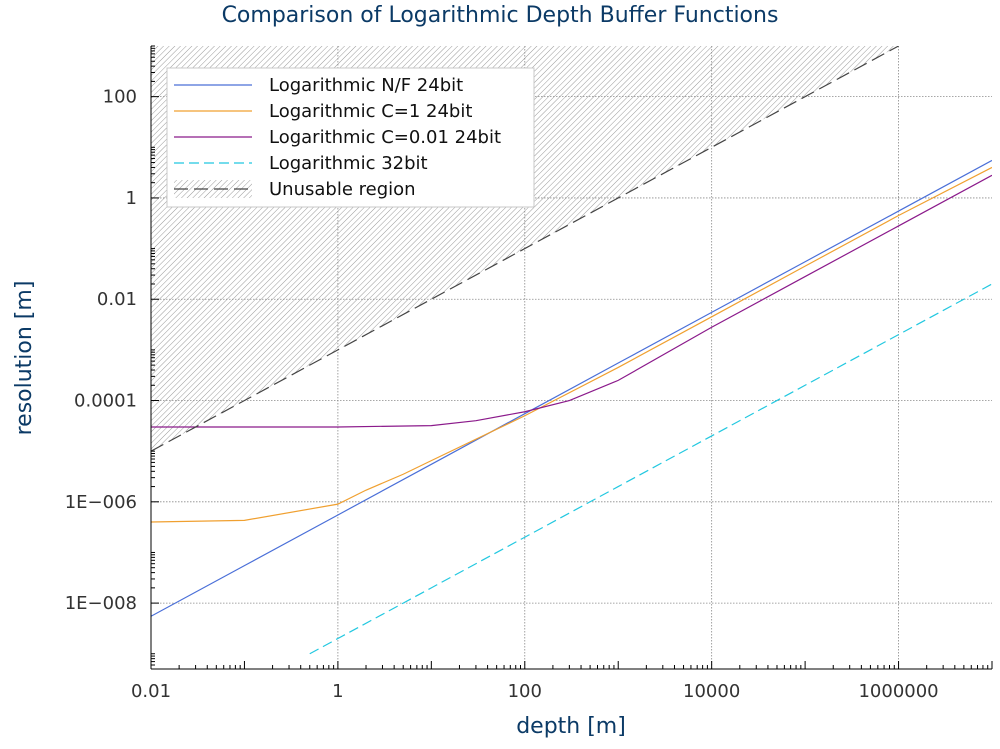  Describe the element at coordinates (101, 502) in the screenshot. I see `y-tick-label: 1E−006` at that location.